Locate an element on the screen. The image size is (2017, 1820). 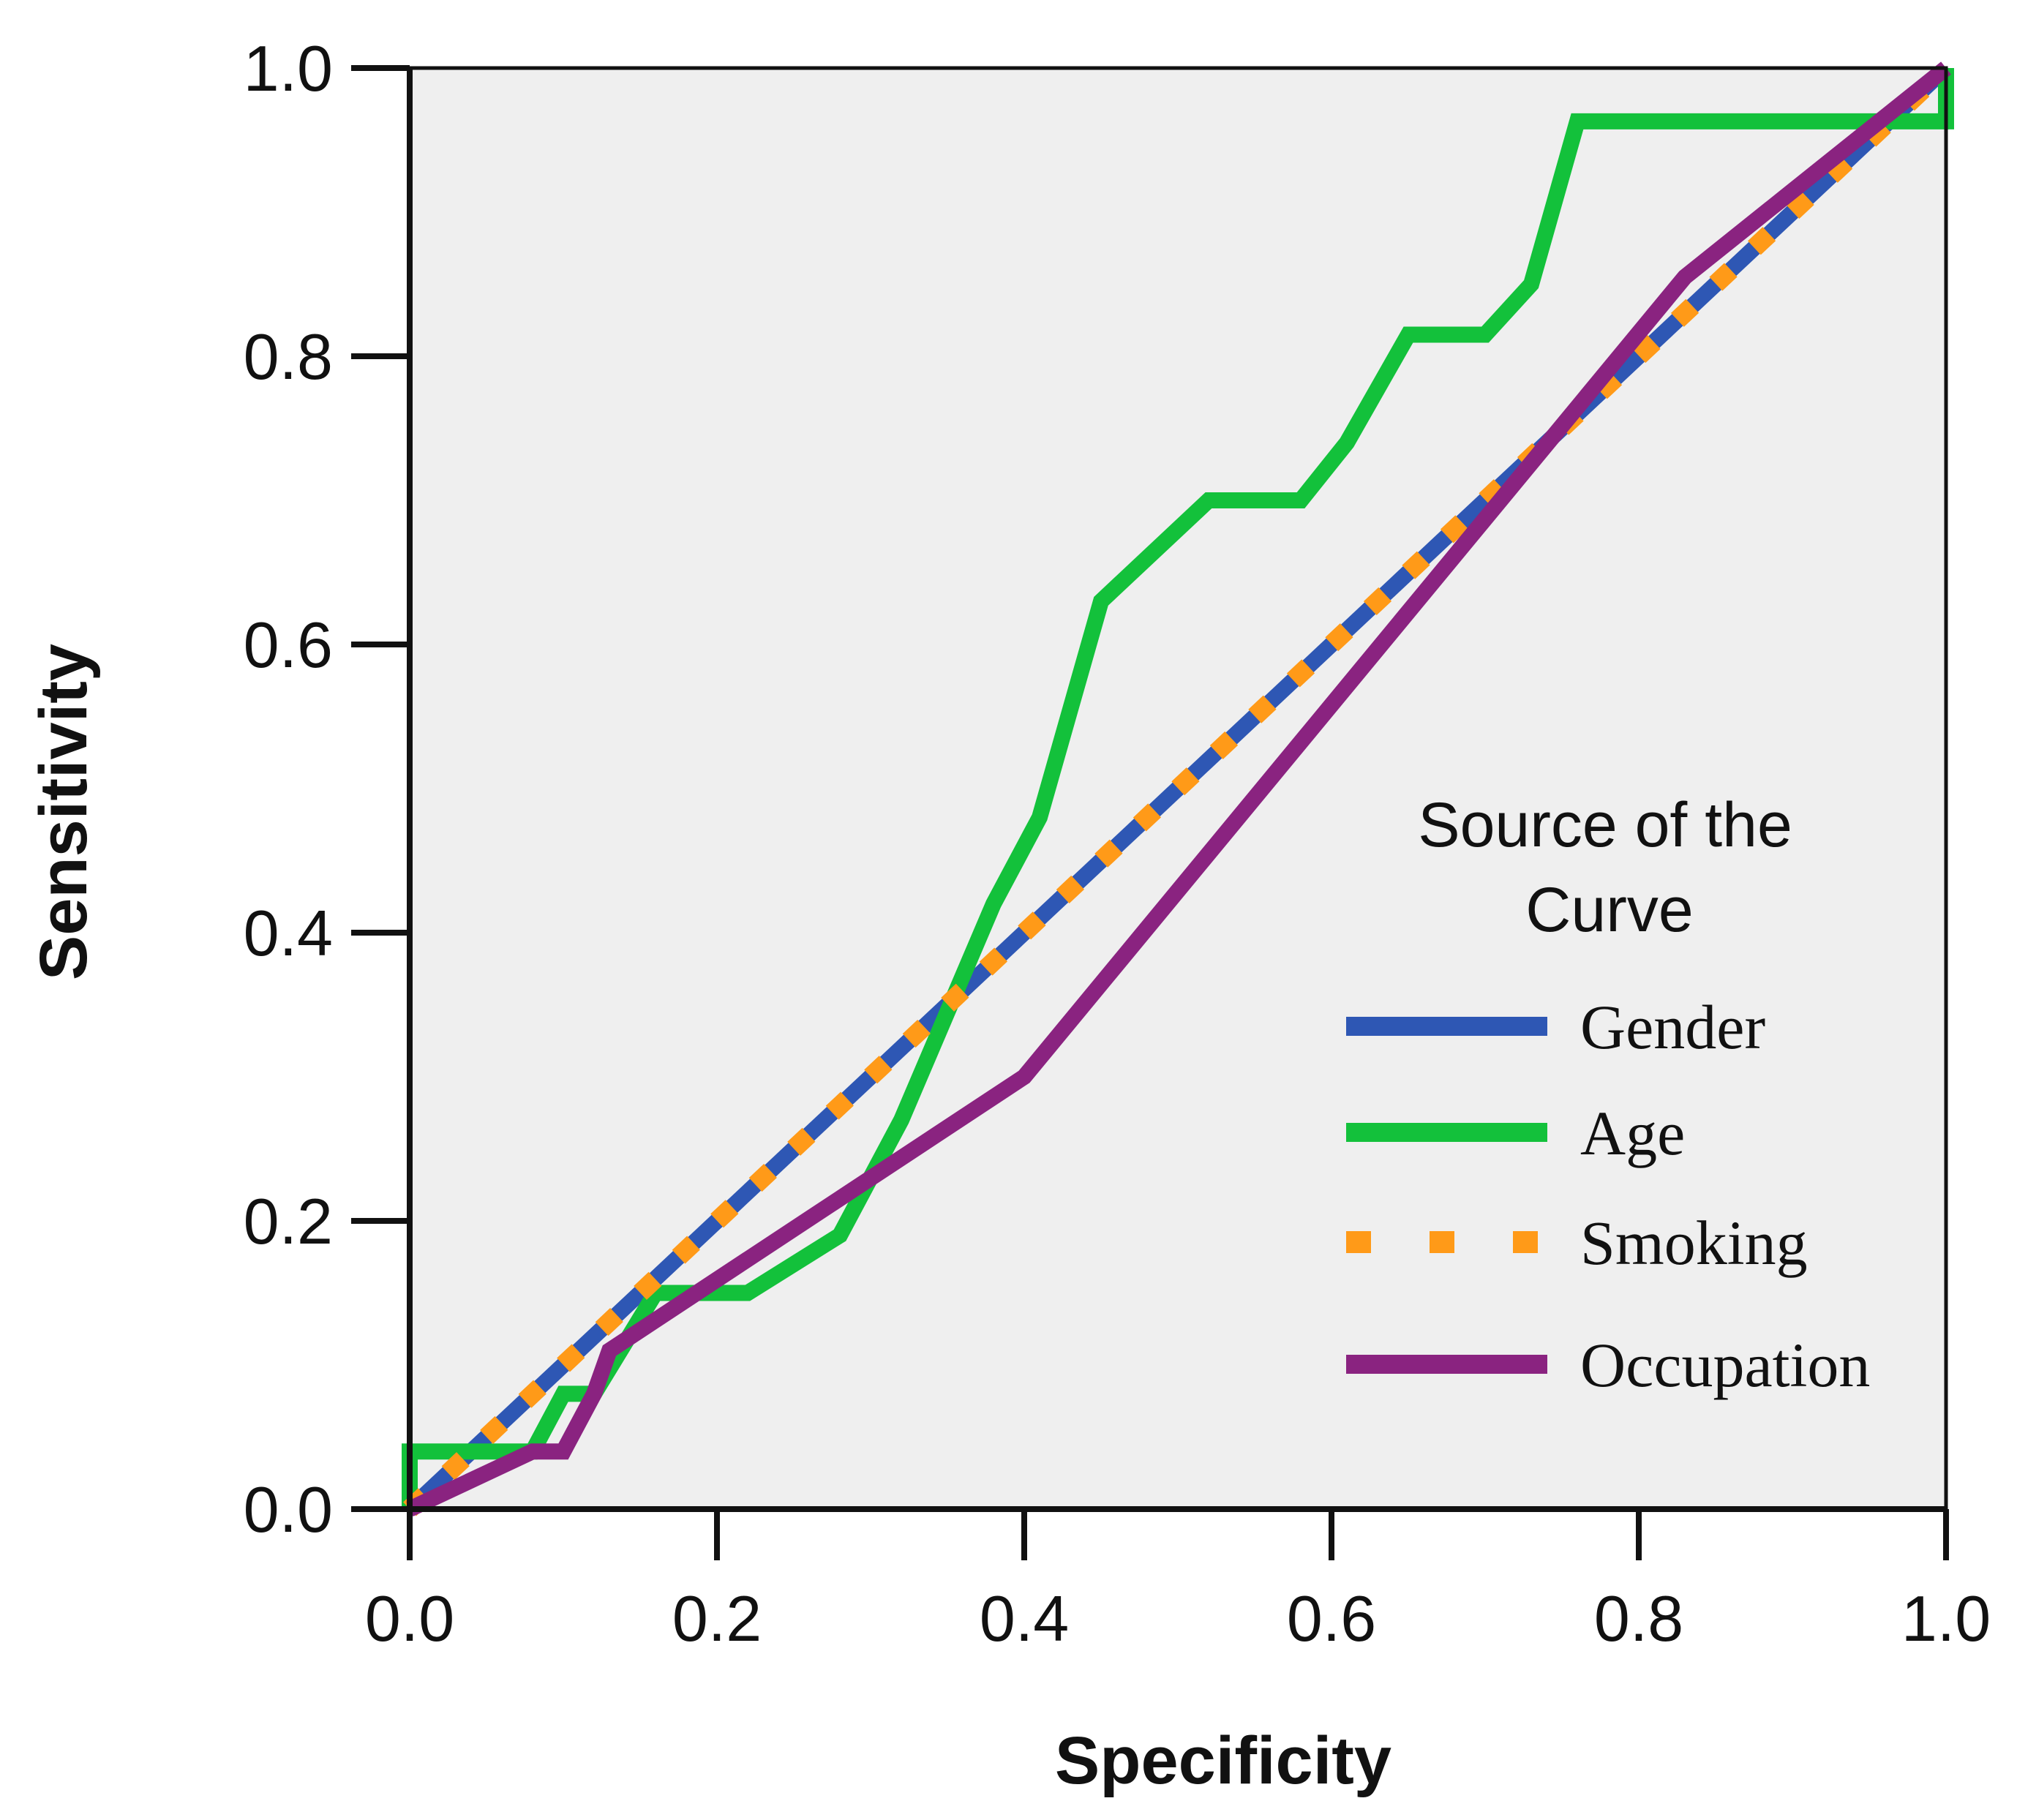
legend-label-gender: Gender is located at coordinates (1673, 1027).